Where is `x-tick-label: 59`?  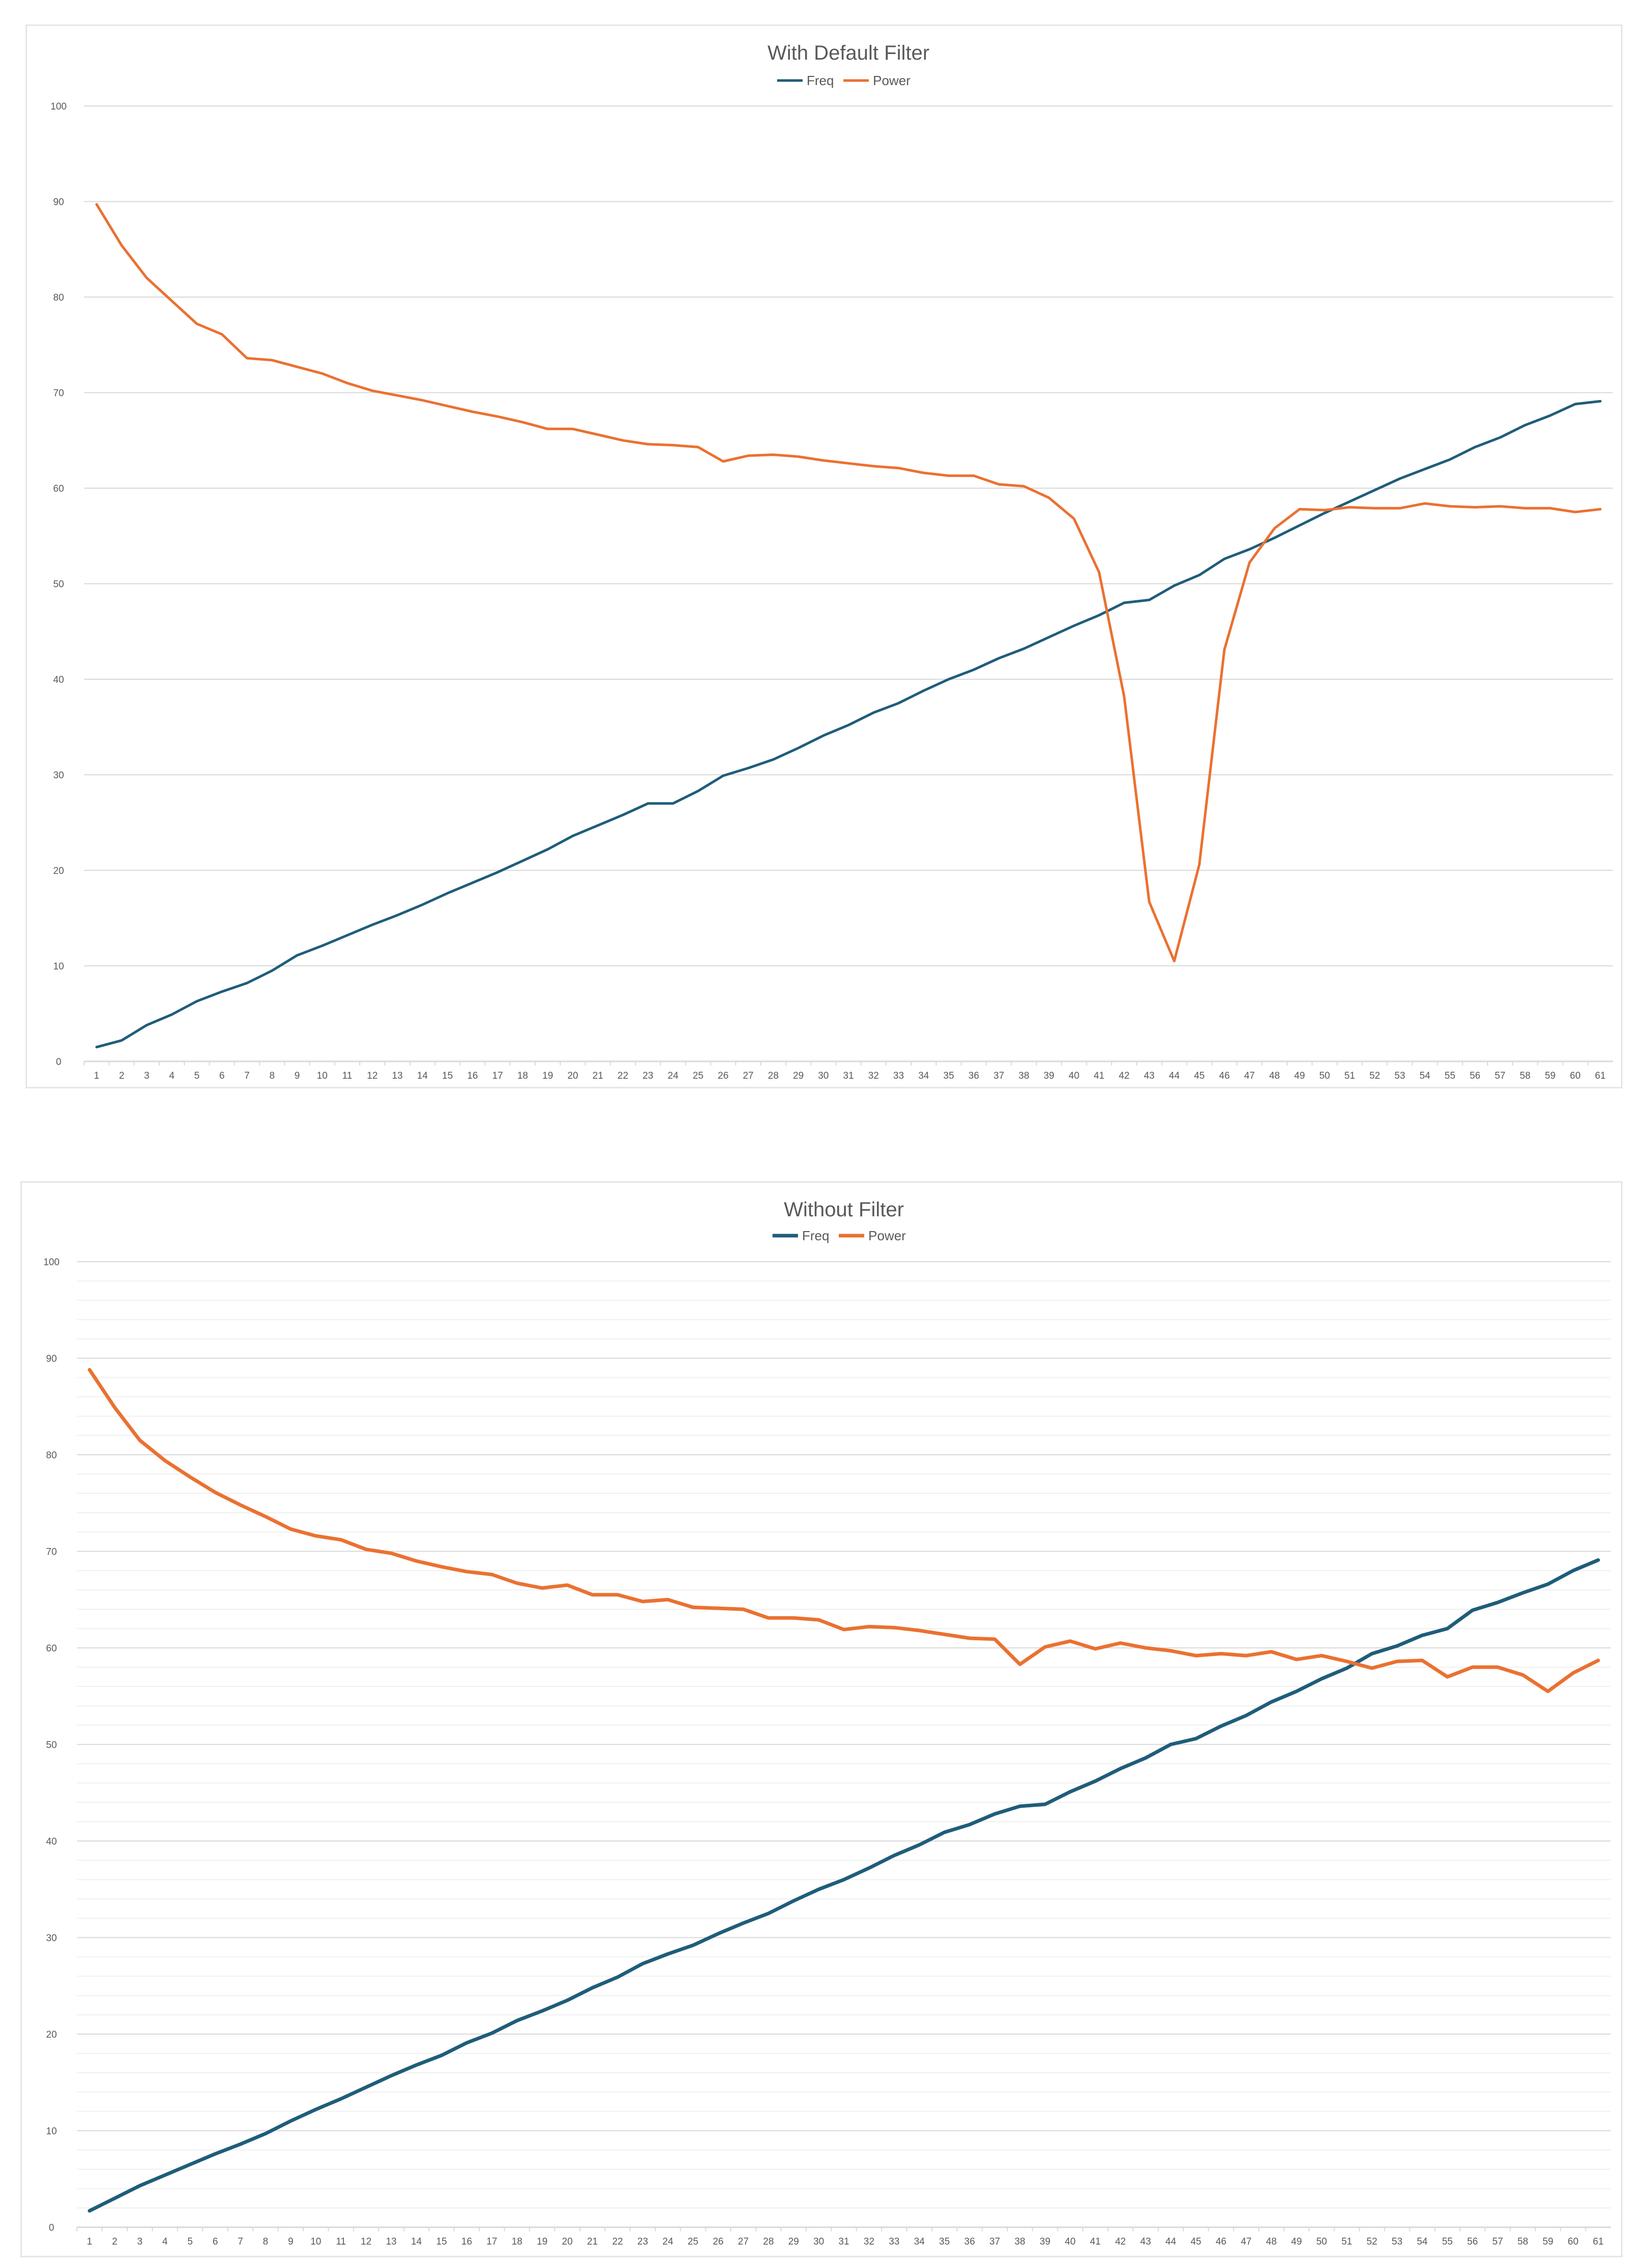
x-tick-label: 59 is located at coordinates (1548, 2241).